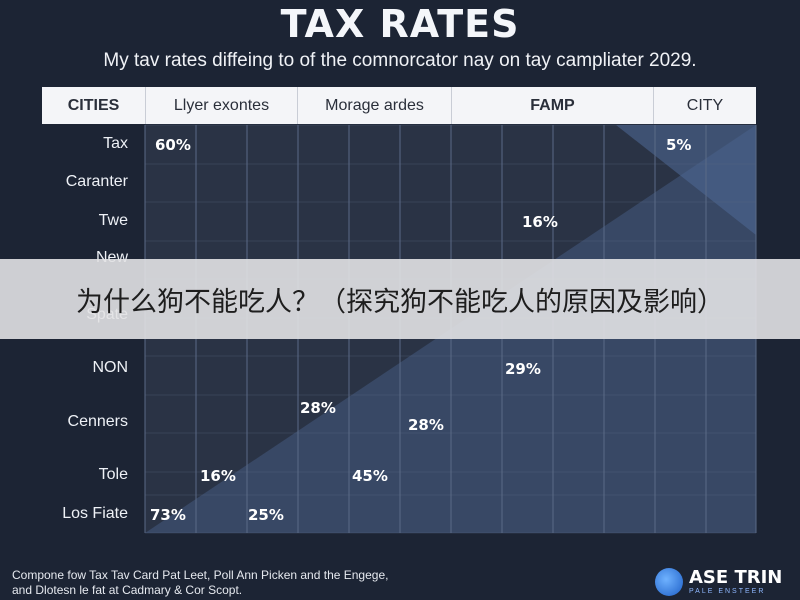  I want to click on diagonal-highlight, so click(686, 180).